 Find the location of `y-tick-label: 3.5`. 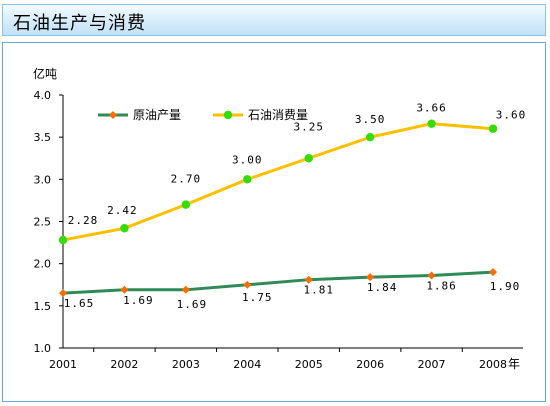

y-tick-label: 3.5 is located at coordinates (43, 137).